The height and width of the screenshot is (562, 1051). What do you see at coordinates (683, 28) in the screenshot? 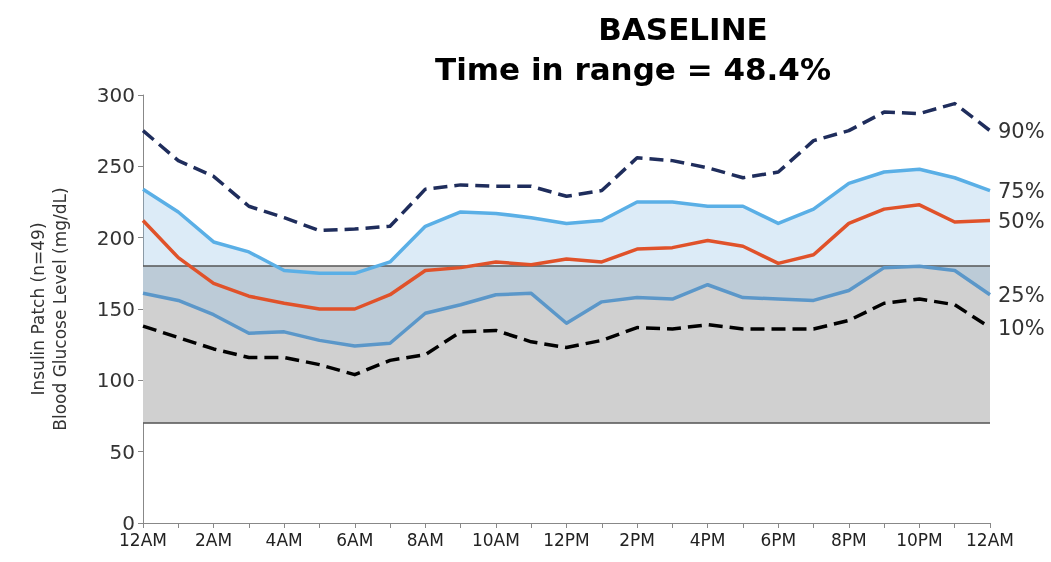
I see `chart-title: BASELINE` at bounding box center [683, 28].